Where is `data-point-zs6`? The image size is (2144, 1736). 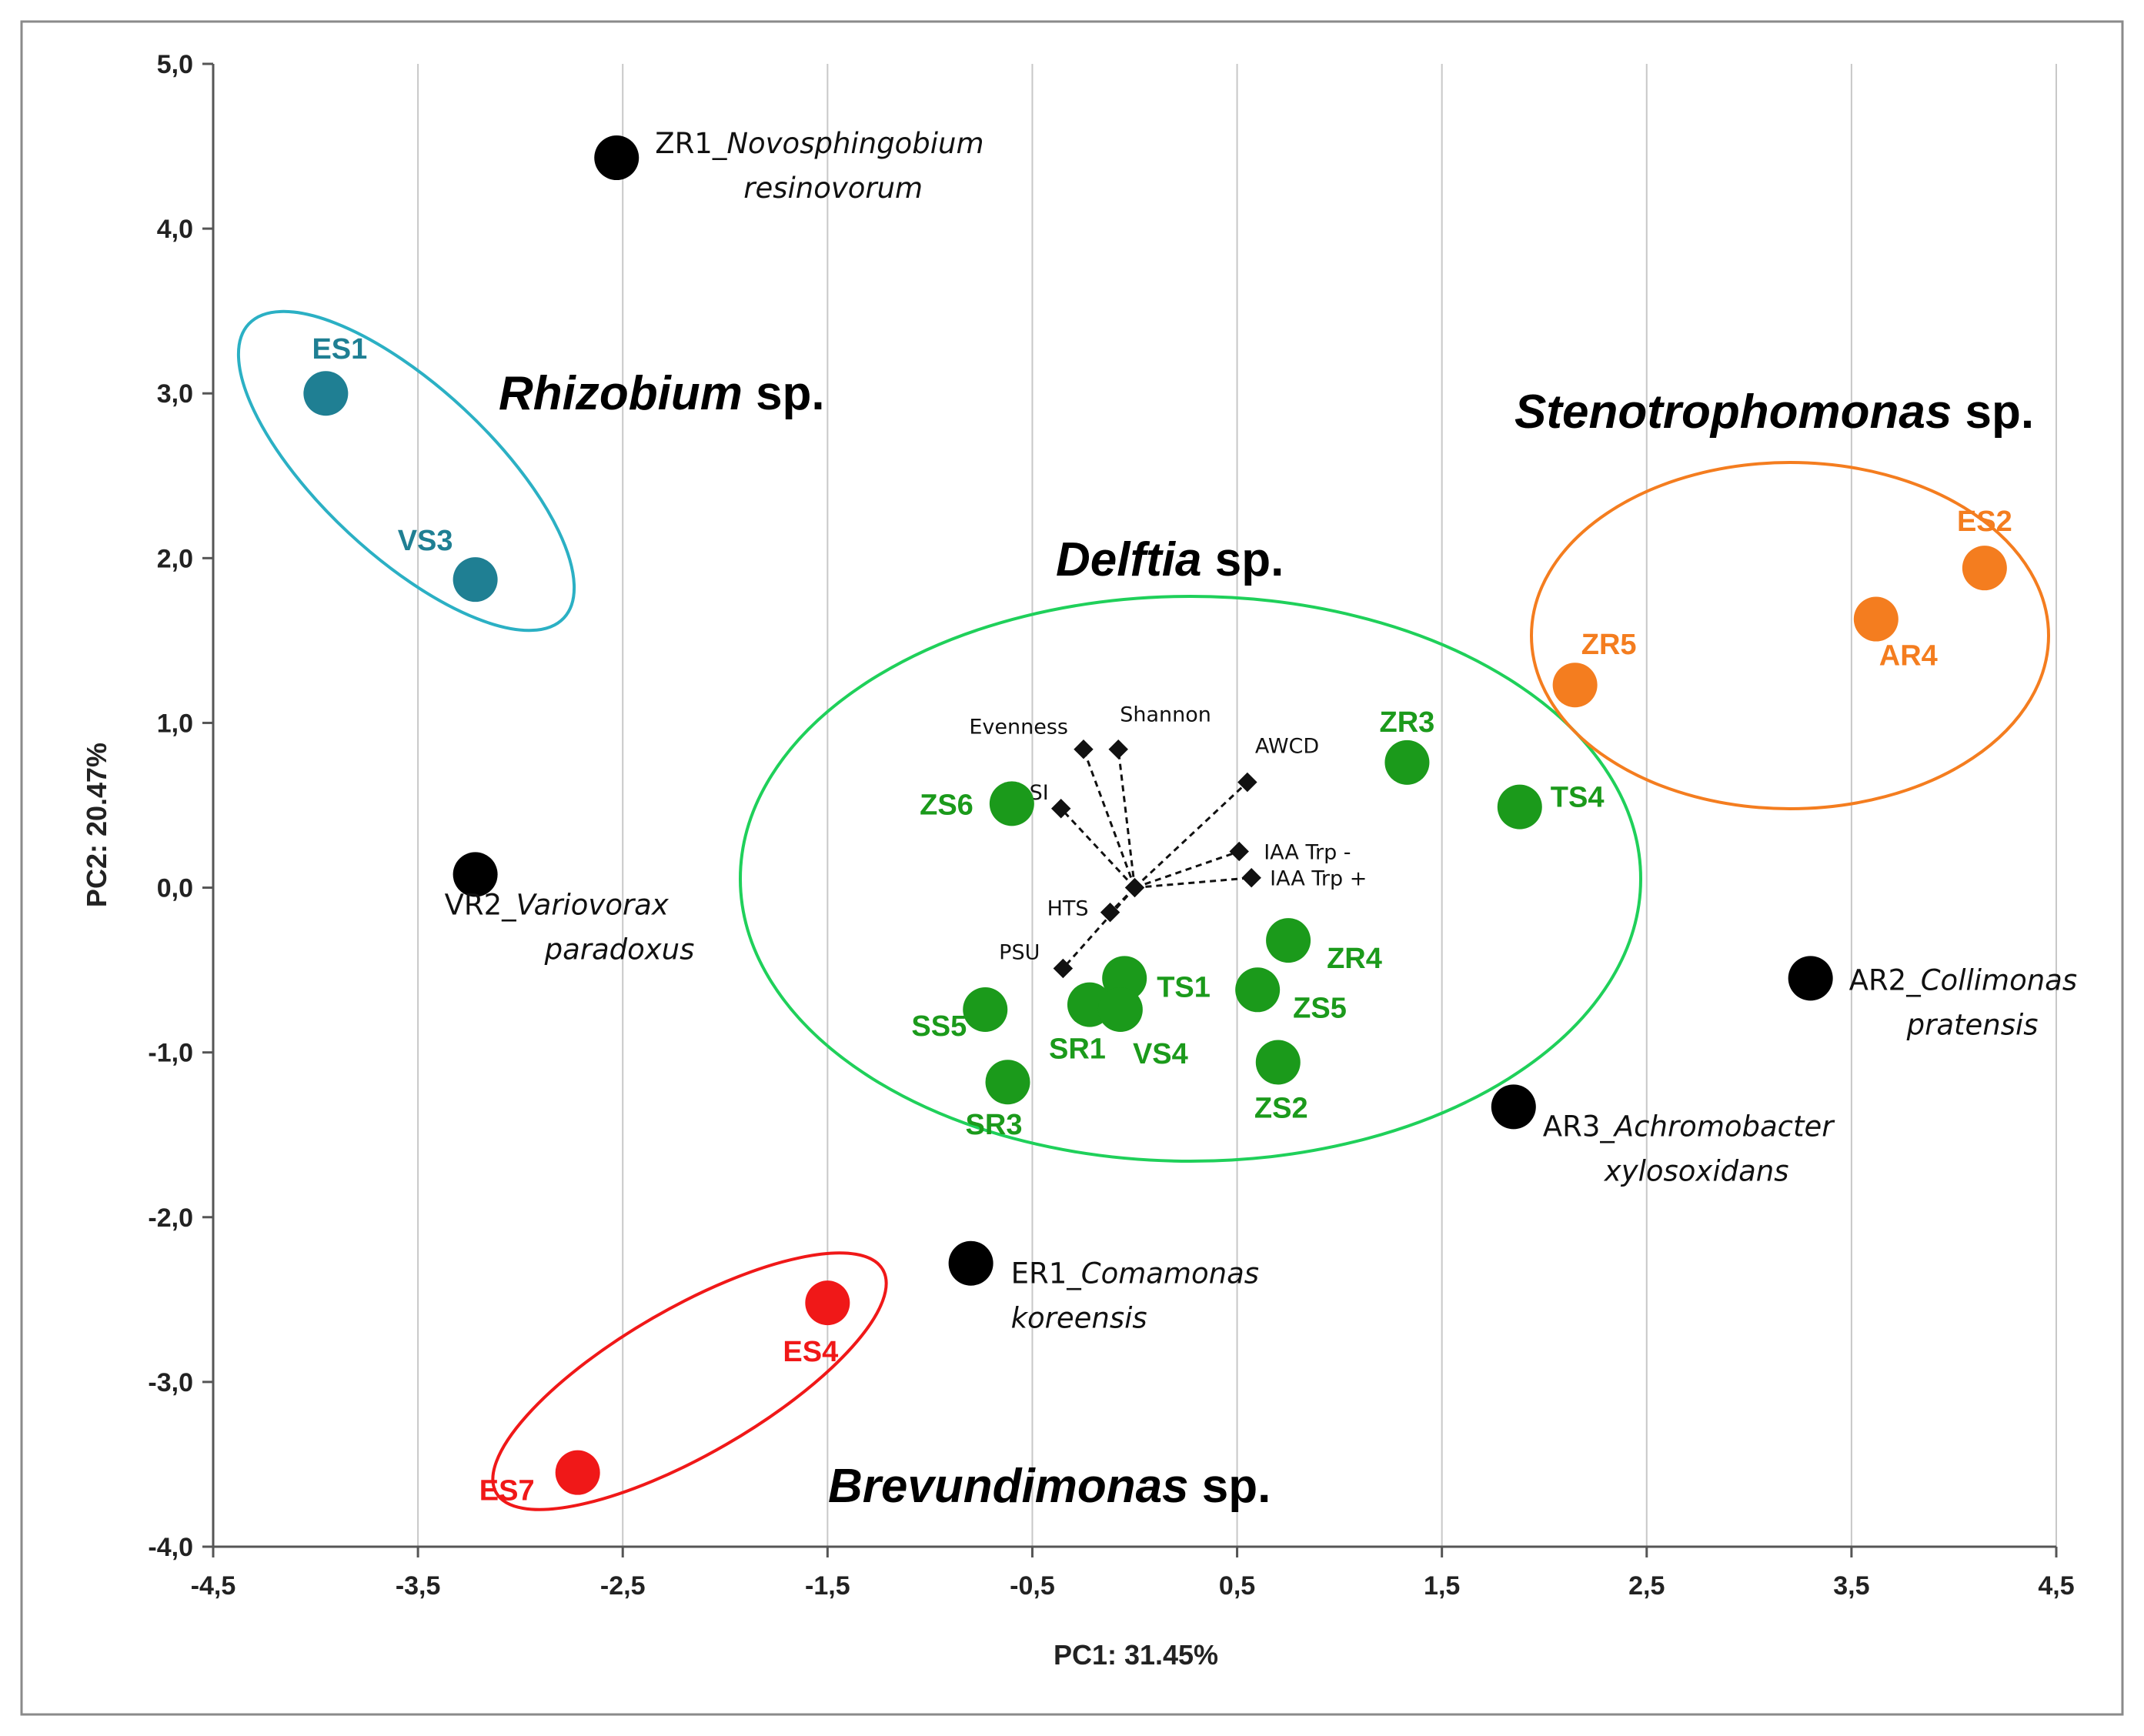
data-point-zs6 is located at coordinates (1011, 803).